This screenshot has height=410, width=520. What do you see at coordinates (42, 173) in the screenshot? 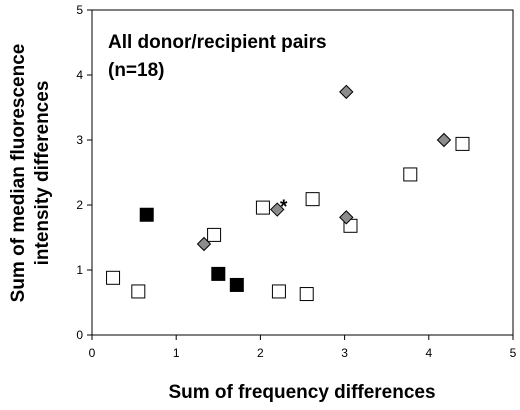
I see `y-axis-label-line2: intensity differences` at bounding box center [42, 173].